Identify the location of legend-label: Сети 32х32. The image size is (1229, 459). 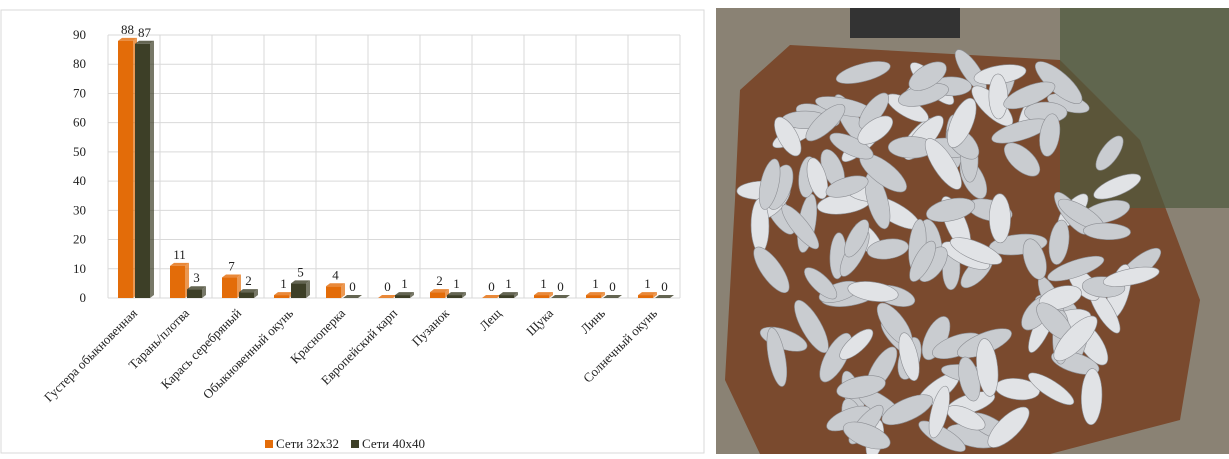
(307, 443).